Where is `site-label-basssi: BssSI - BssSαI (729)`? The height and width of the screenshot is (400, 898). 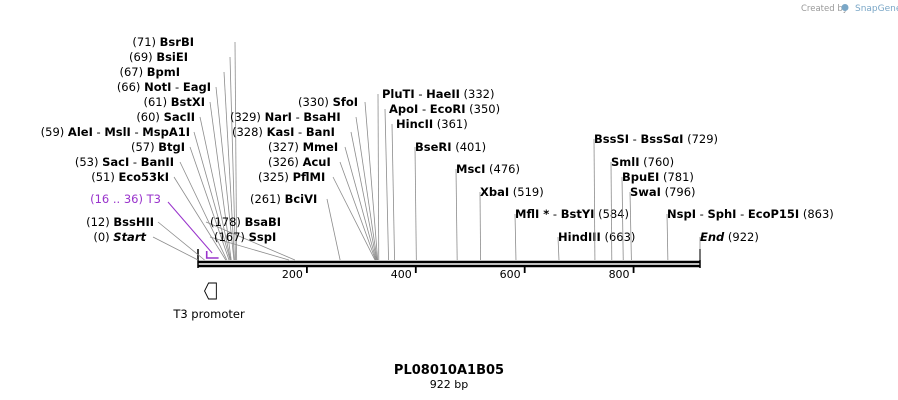
site-label-basssi: BssSI - BssSαI (729) is located at coordinates (656, 139).